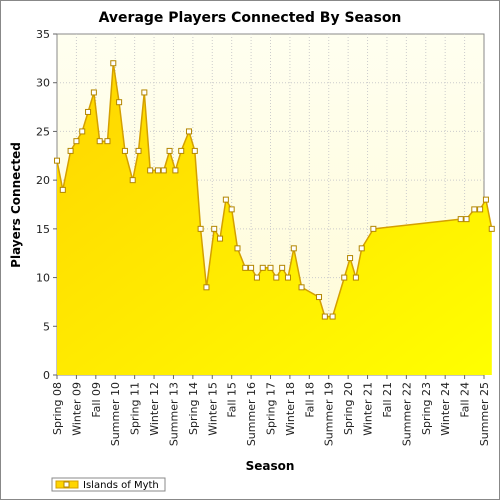  What do you see at coordinates (368, 409) in the screenshot?
I see `x-tick-label: Winter 21` at bounding box center [368, 409].